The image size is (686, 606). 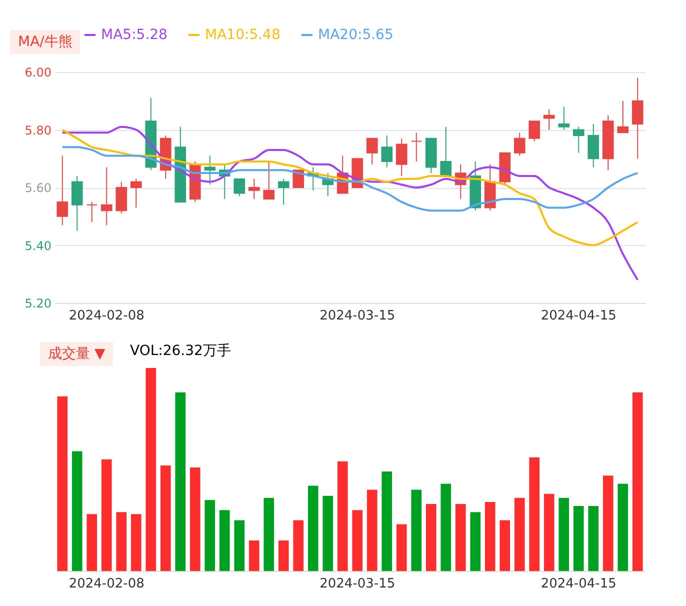 What do you see at coordinates (38, 245) in the screenshot?
I see `y-tick-label: 5.40` at bounding box center [38, 245].